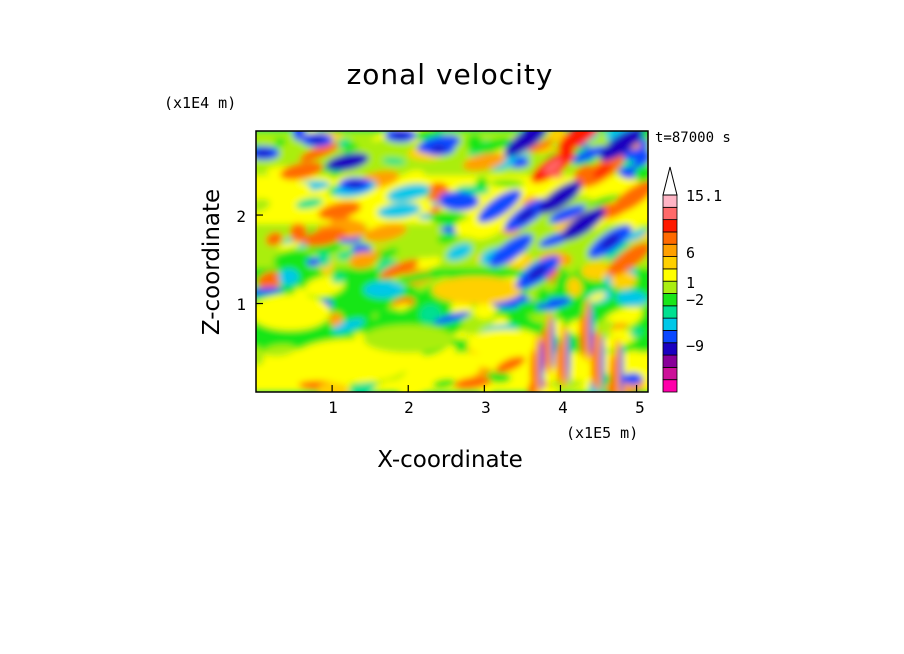  What do you see at coordinates (486, 407) in the screenshot?
I see `x-tick-label: 3` at bounding box center [486, 407].